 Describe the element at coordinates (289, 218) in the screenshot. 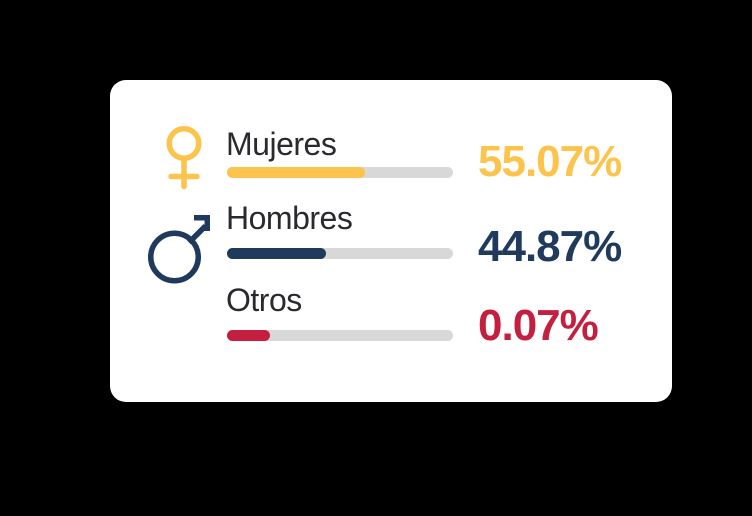

I see `category-label-hombres: Hombres` at that location.